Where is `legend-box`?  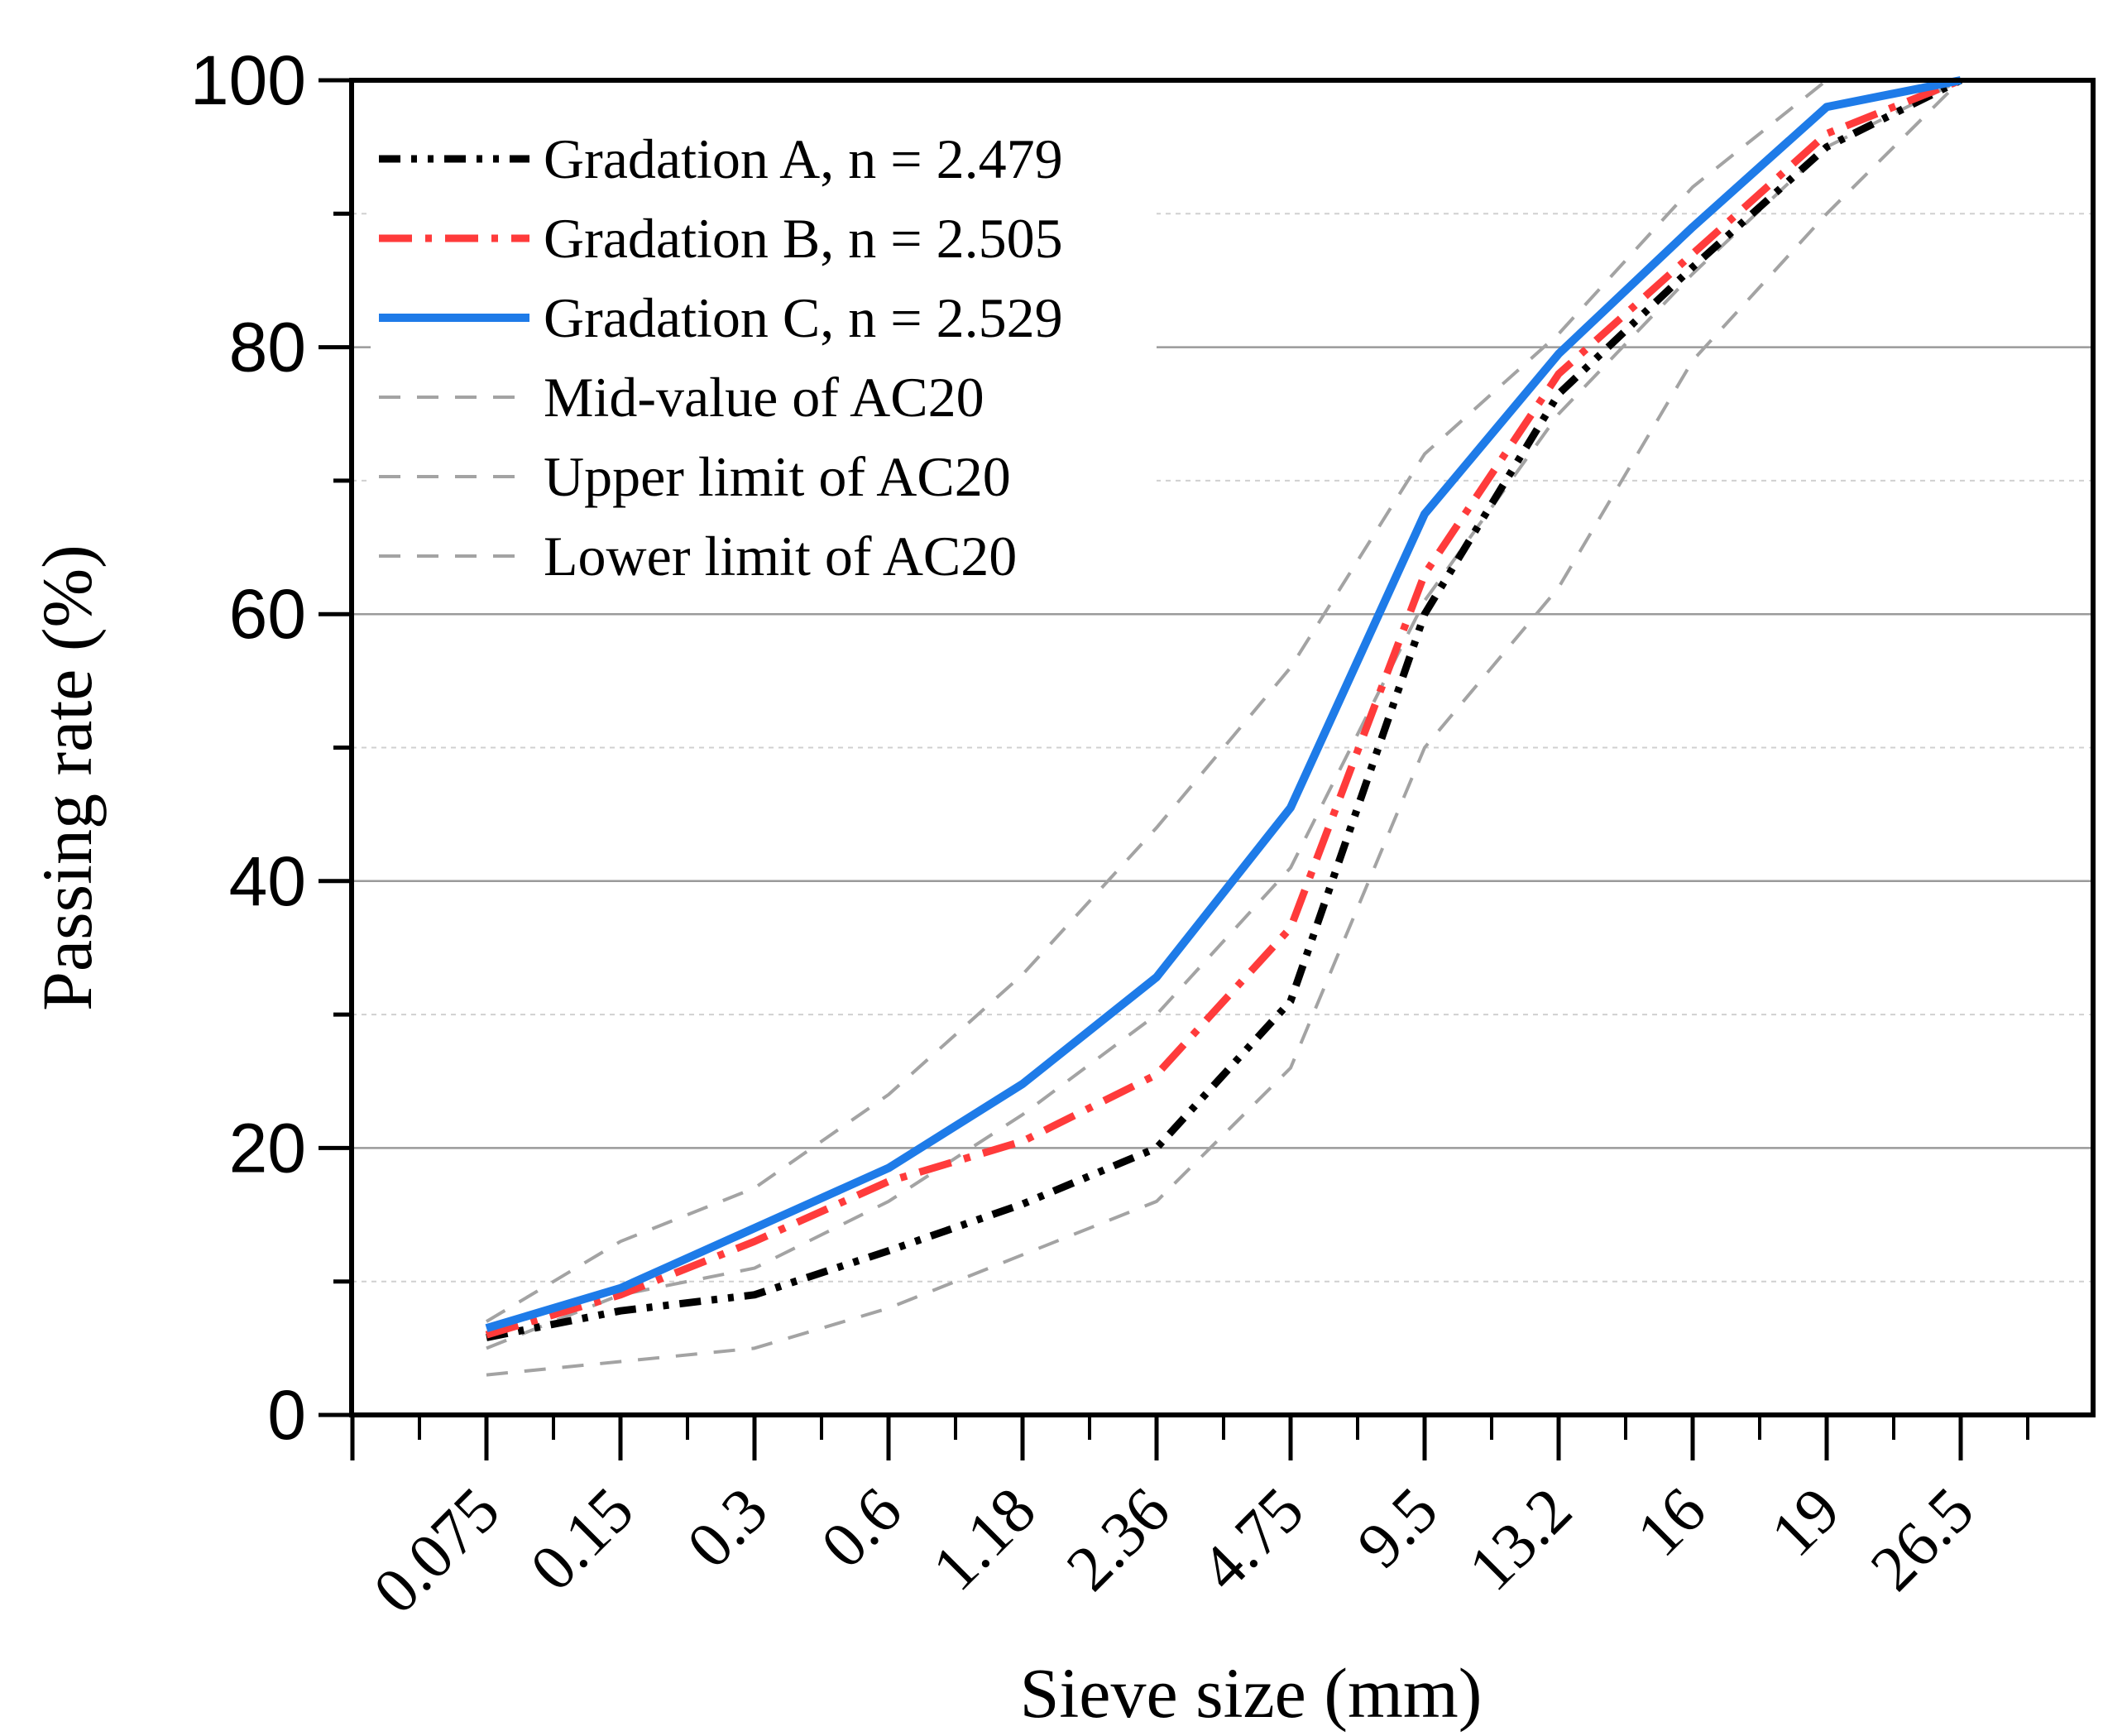
legend-box is located at coordinates (764, 360).